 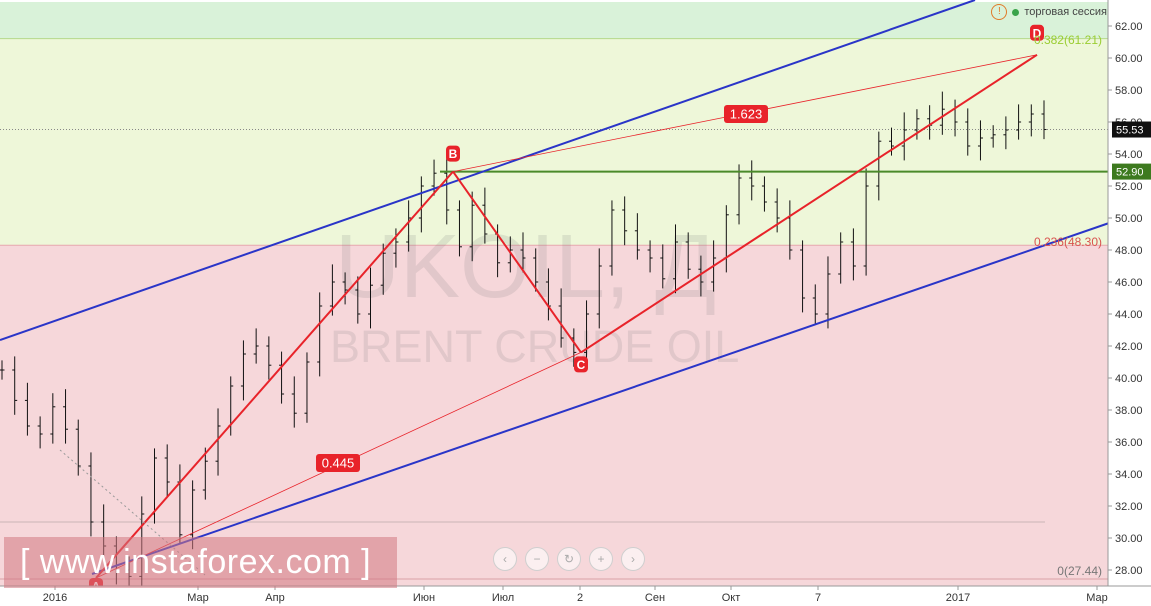 What do you see at coordinates (1065, 12) in the screenshot?
I see `session-label: торговая сессия` at bounding box center [1065, 12].